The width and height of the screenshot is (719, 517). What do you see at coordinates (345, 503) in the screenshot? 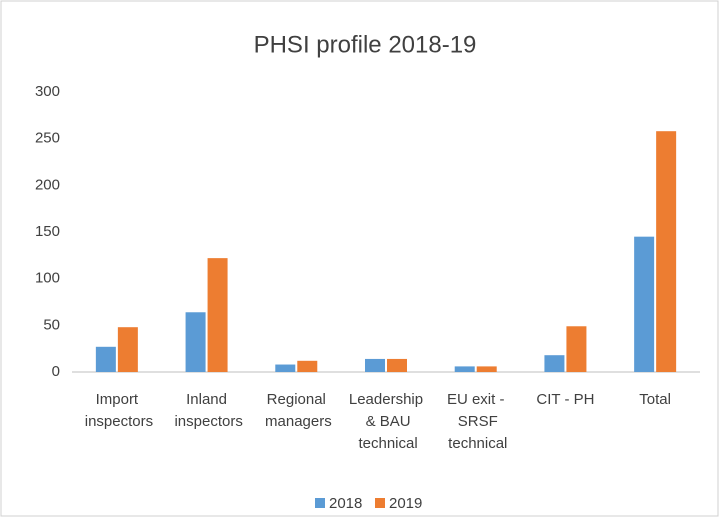
I see `legend-label: 2018` at bounding box center [345, 503].